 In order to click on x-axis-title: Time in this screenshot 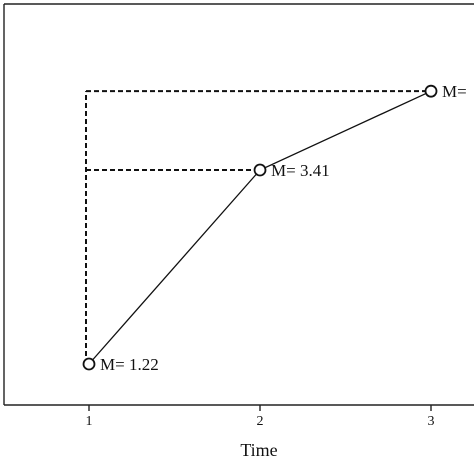, I will do `click(258, 450)`.